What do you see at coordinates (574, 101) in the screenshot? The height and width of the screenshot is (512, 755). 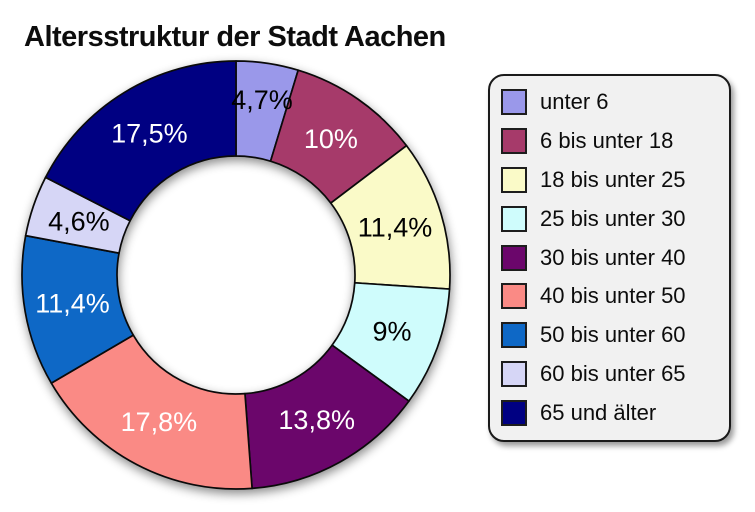 I see `legend-label: unter 6` at bounding box center [574, 101].